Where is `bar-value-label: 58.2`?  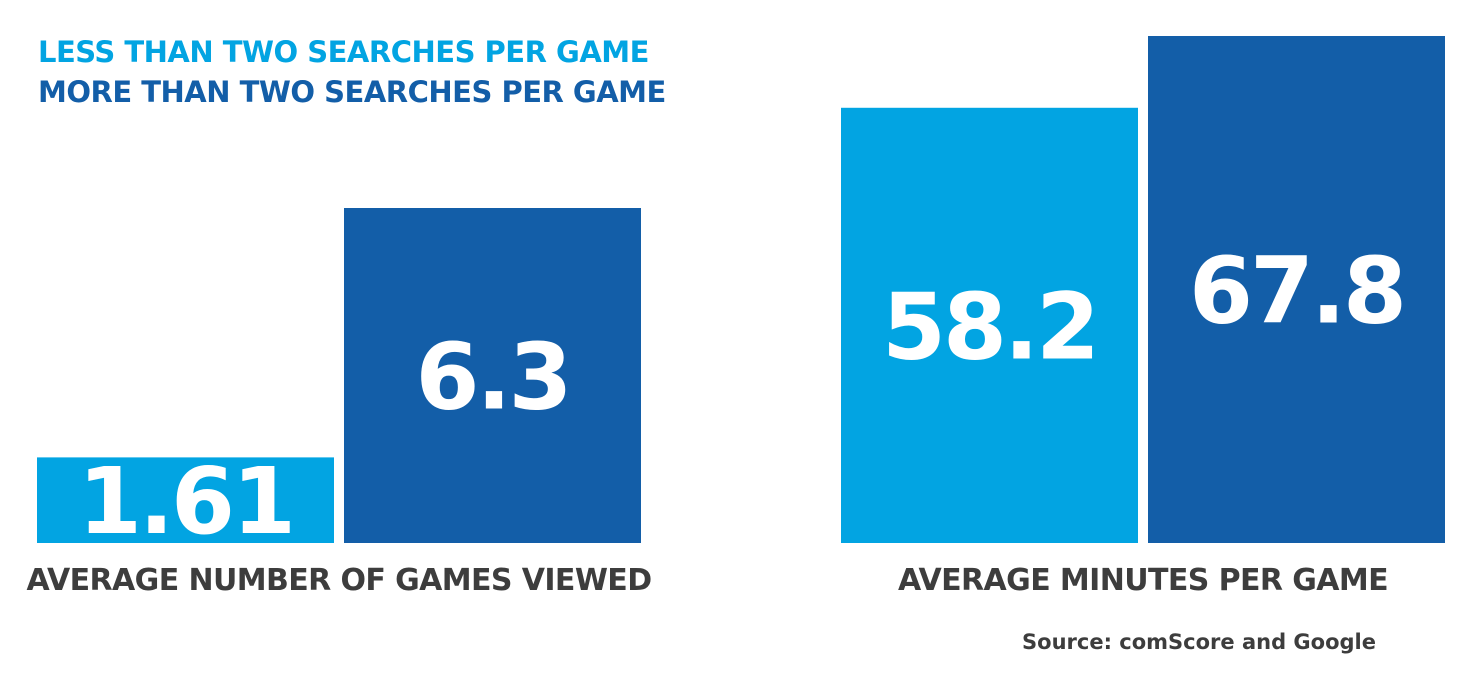
bar-value-label: 58.2 is located at coordinates (989, 326).